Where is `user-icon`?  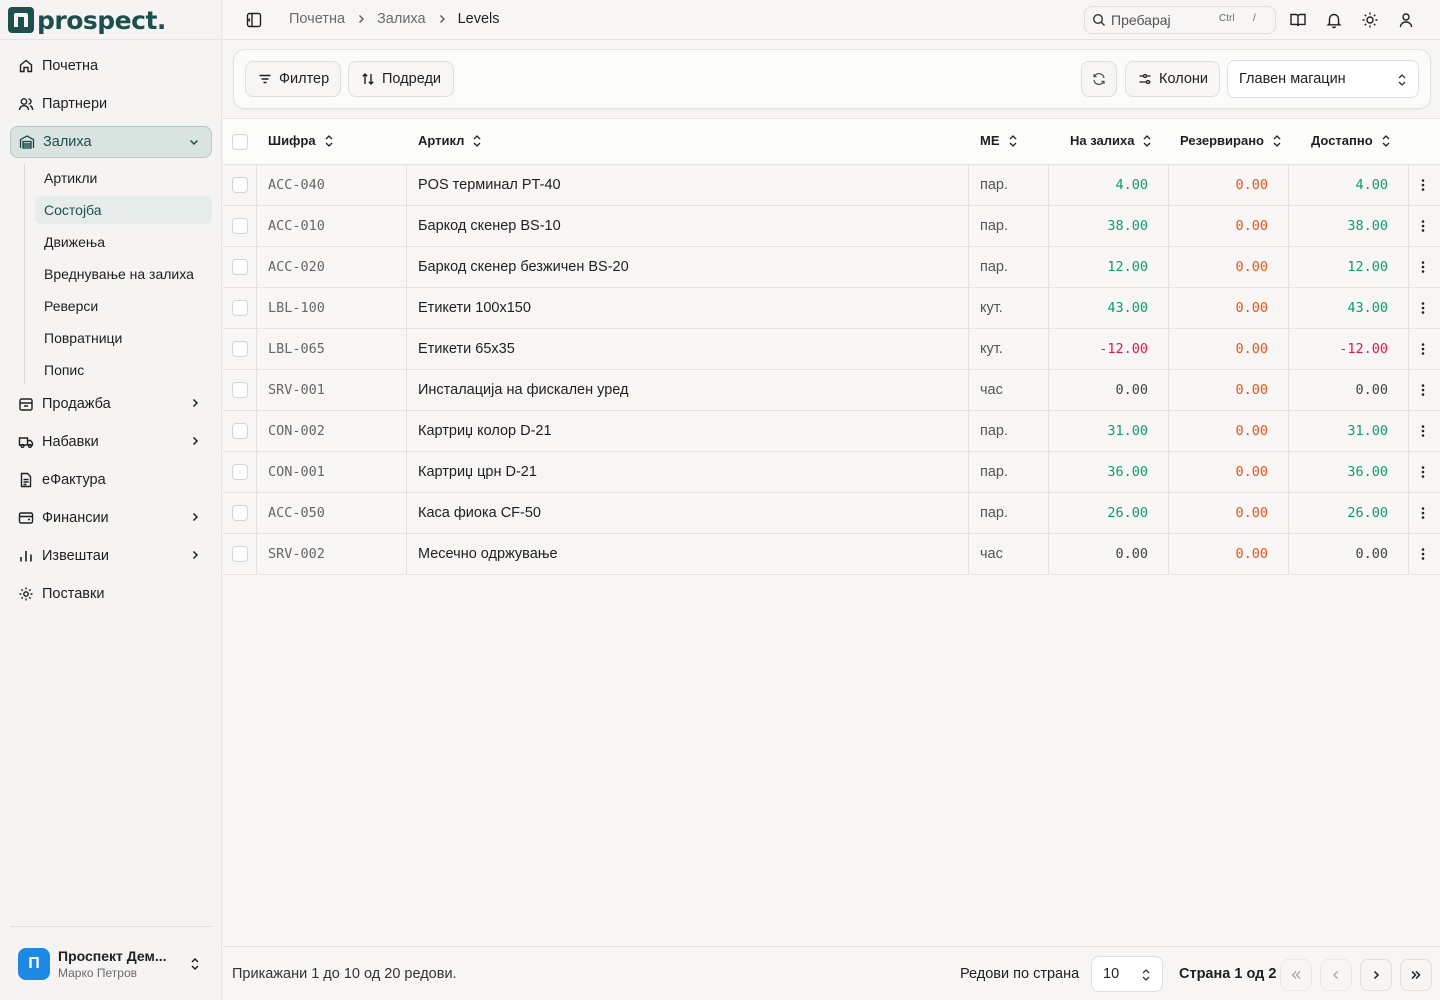
user-icon is located at coordinates (1406, 20).